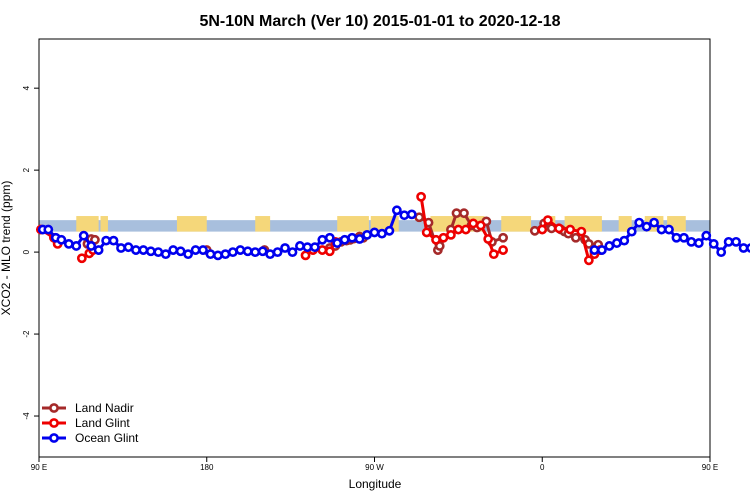  What do you see at coordinates (26, 87) in the screenshot?
I see `y-tick-label: 4` at bounding box center [26, 87].